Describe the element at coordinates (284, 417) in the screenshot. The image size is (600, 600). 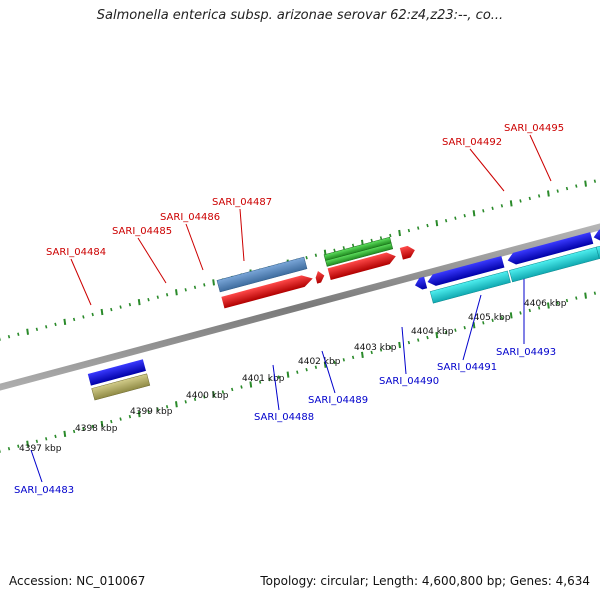
I see `gene-label: SARI_04488` at that location.